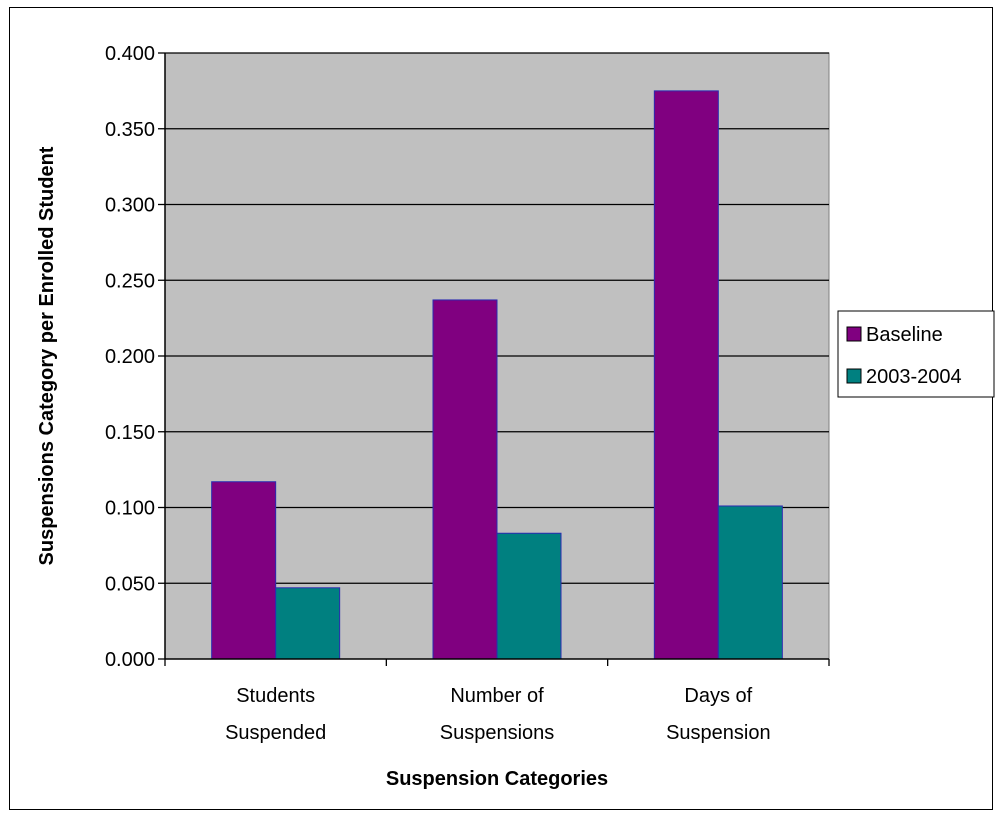 The image size is (1004, 819). What do you see at coordinates (854, 334) in the screenshot?
I see `legend-swatch-baseline` at bounding box center [854, 334].